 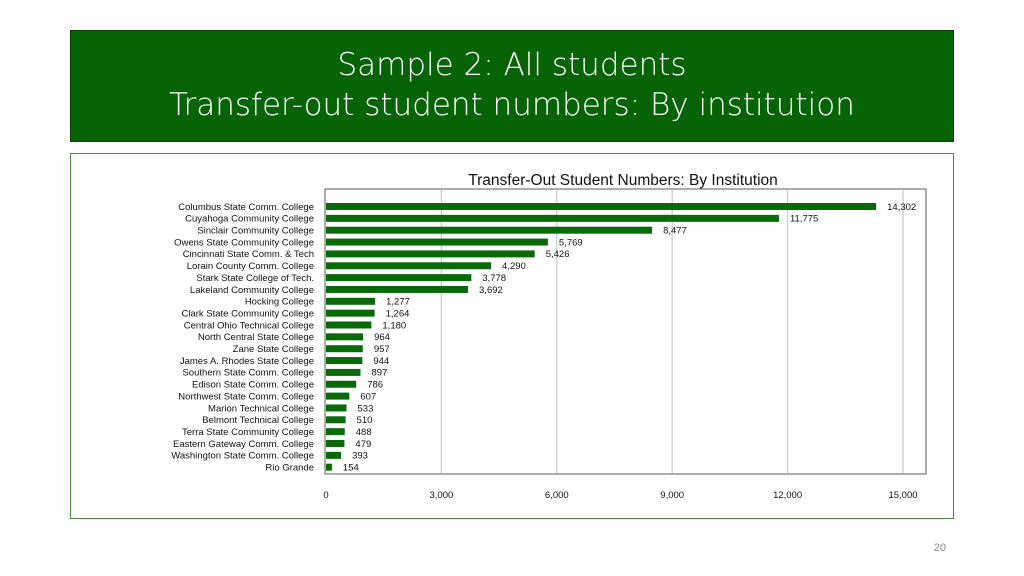 What do you see at coordinates (325, 495) in the screenshot?
I see `x-tick-label: 0` at bounding box center [325, 495].